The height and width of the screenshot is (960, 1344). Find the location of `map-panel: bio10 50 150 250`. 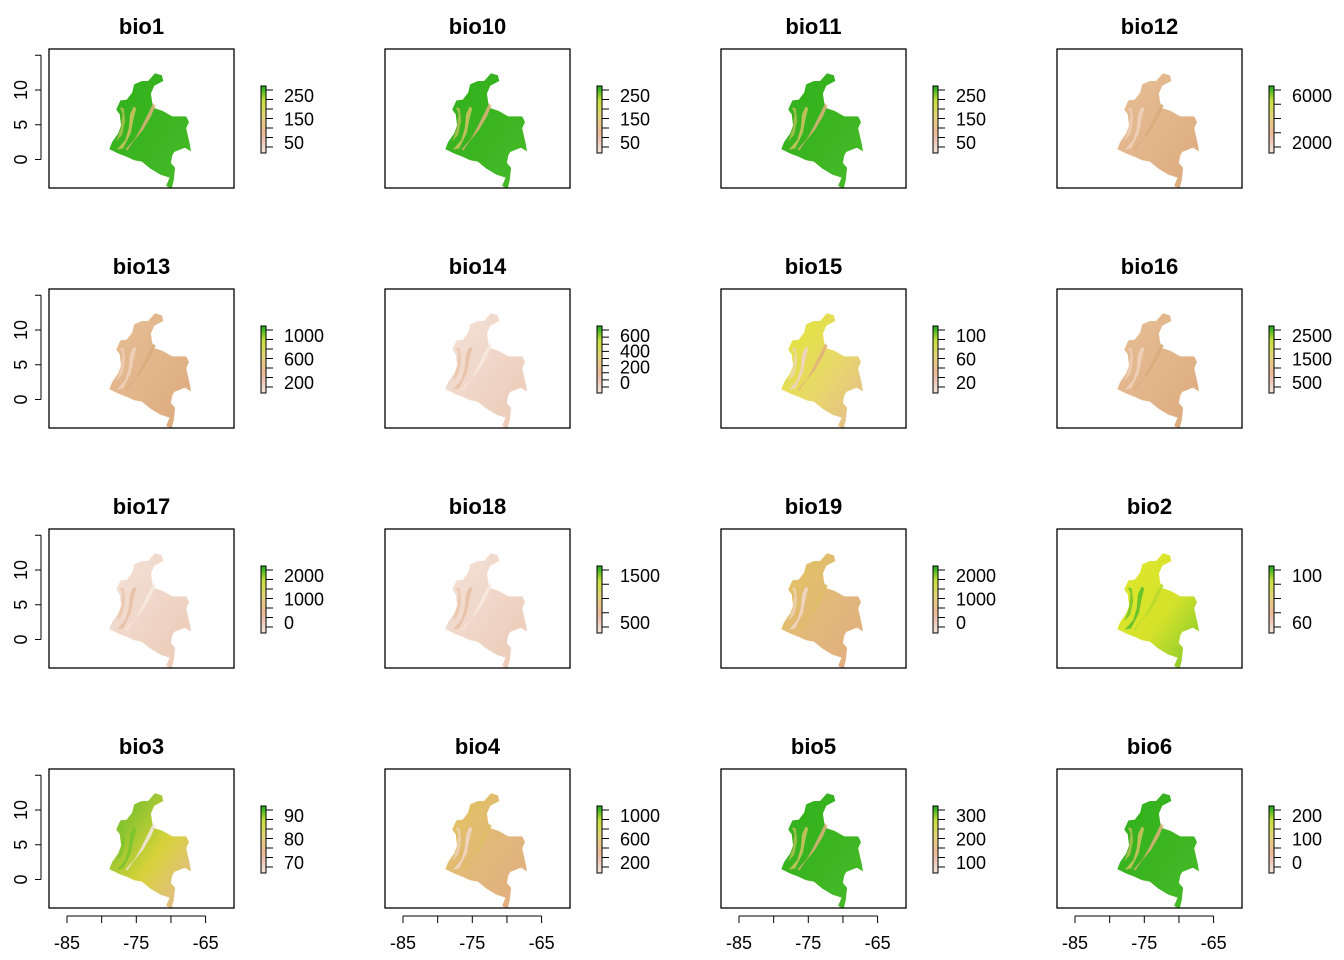

map-panel: bio10 50 150 250 is located at coordinates (517, 101).